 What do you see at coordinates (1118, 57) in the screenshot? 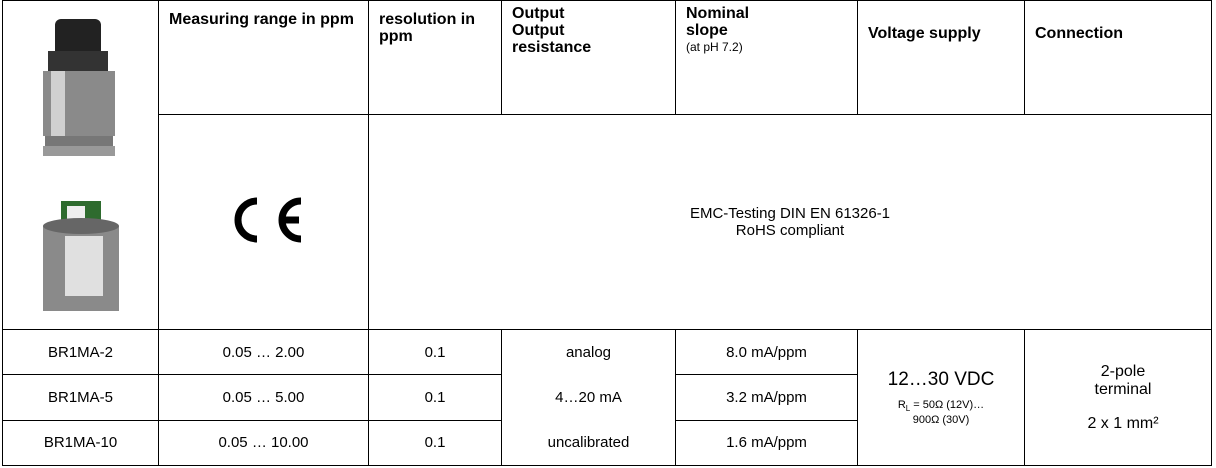
I see `header-cell: Connection` at bounding box center [1118, 57].